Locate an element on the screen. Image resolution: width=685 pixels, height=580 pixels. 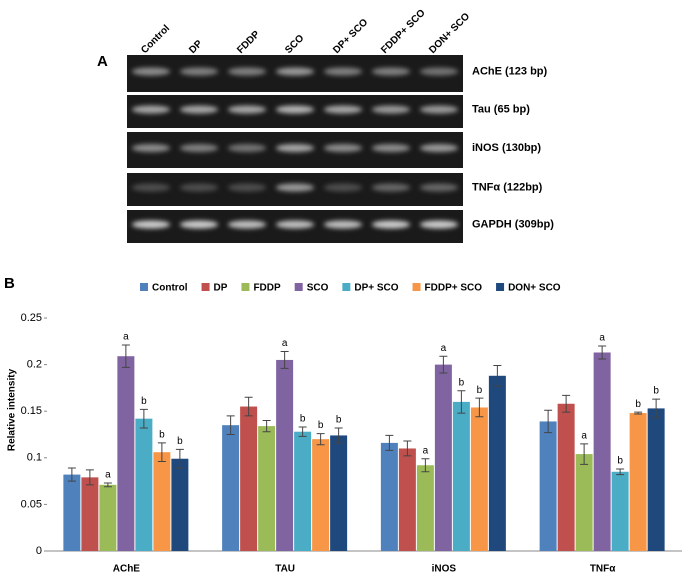
y-tick-label: 0.2 is located at coordinates (34, 365).